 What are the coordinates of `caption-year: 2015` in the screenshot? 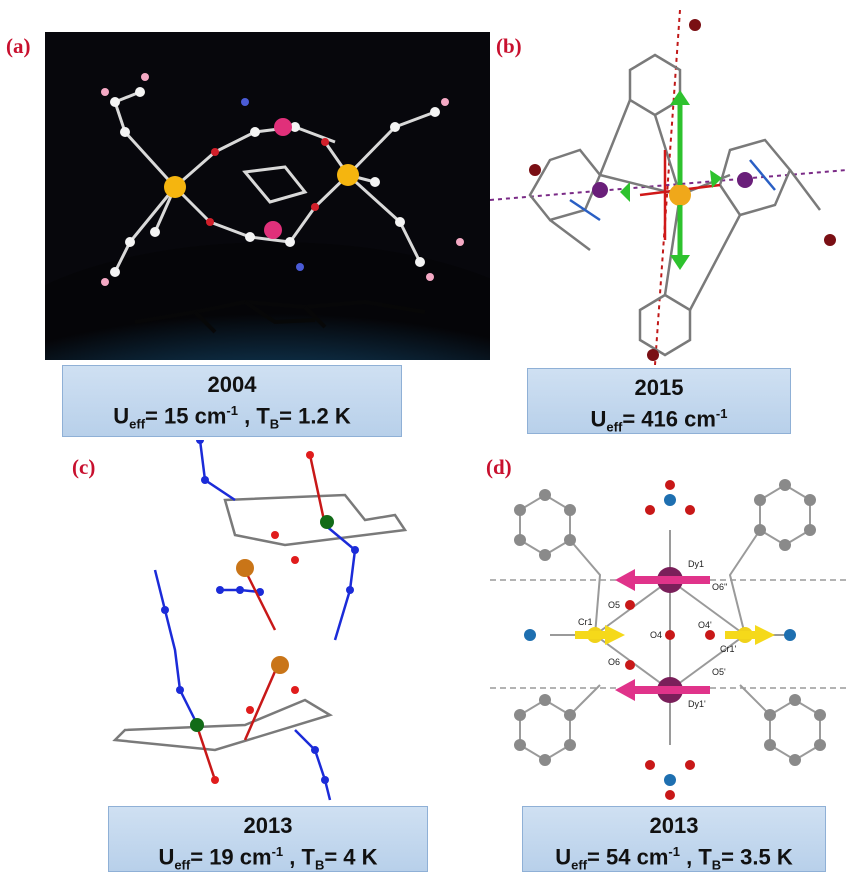 It's located at (659, 387).